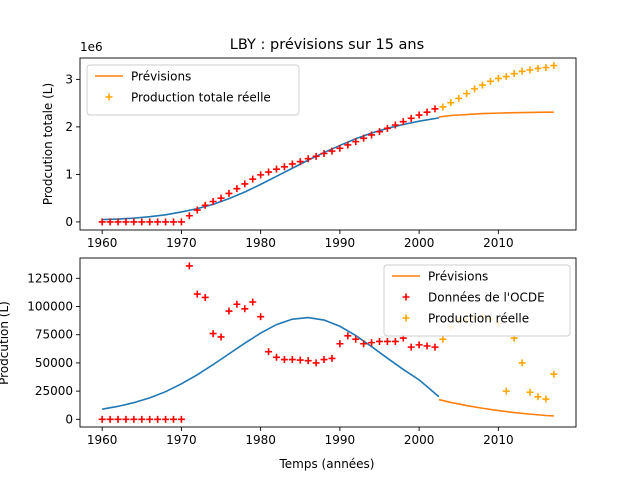  I want to click on bottom-chart-x-axis-label: Temps (années), so click(327, 464).